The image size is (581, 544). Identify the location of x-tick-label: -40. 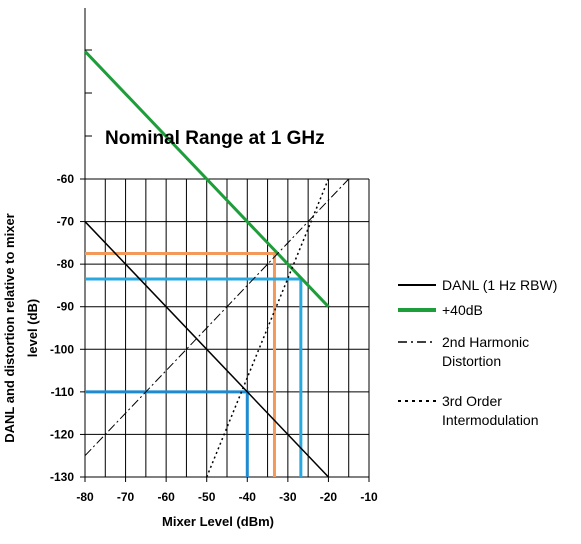
(248, 497).